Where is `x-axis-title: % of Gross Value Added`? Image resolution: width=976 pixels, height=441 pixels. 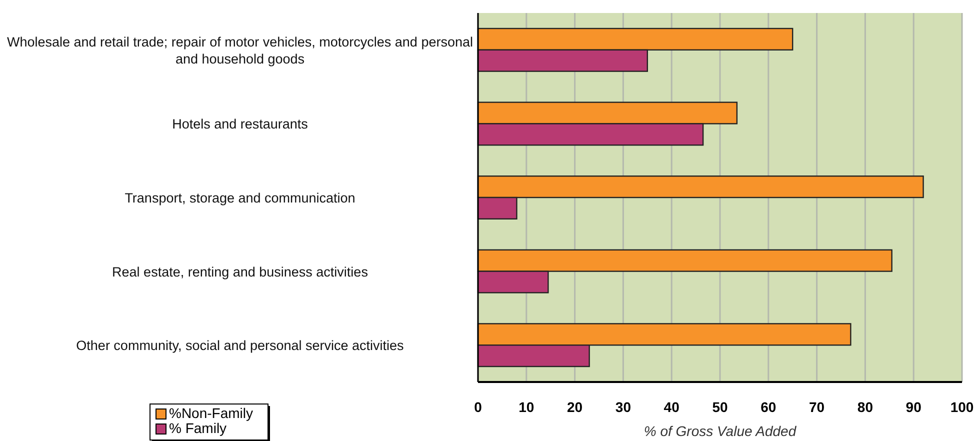 x-axis-title: % of Gross Value Added is located at coordinates (721, 431).